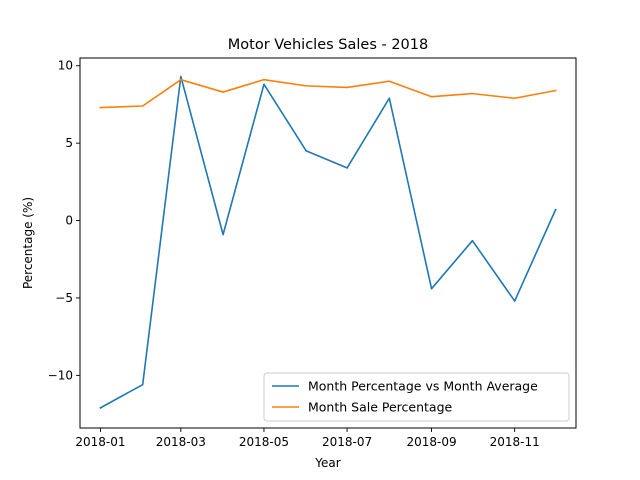 The width and height of the screenshot is (640, 480). I want to click on legend-label-2: Month Sale Percentage, so click(380, 407).